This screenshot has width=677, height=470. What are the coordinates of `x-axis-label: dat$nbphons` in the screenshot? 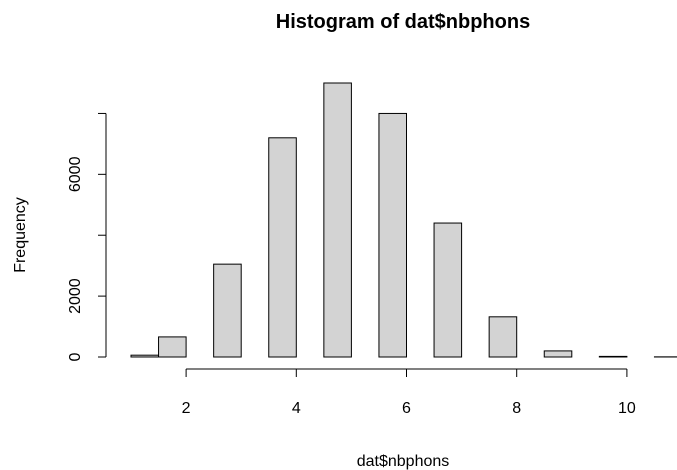 It's located at (403, 461).